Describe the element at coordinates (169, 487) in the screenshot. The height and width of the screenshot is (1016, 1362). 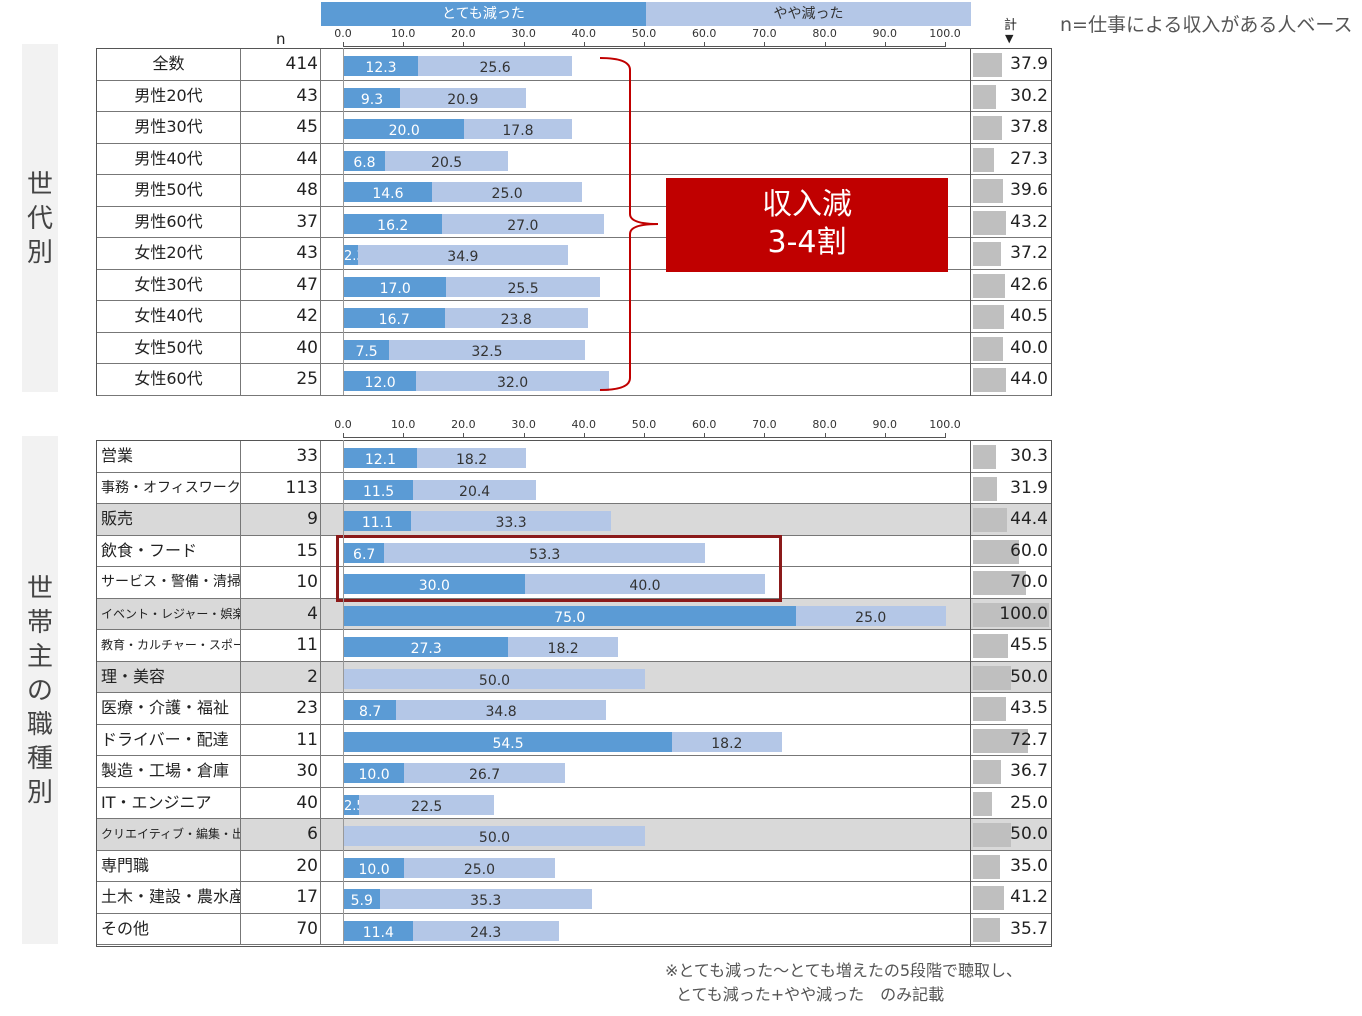
I see `row-label: 事務・オフィスワーク` at that location.